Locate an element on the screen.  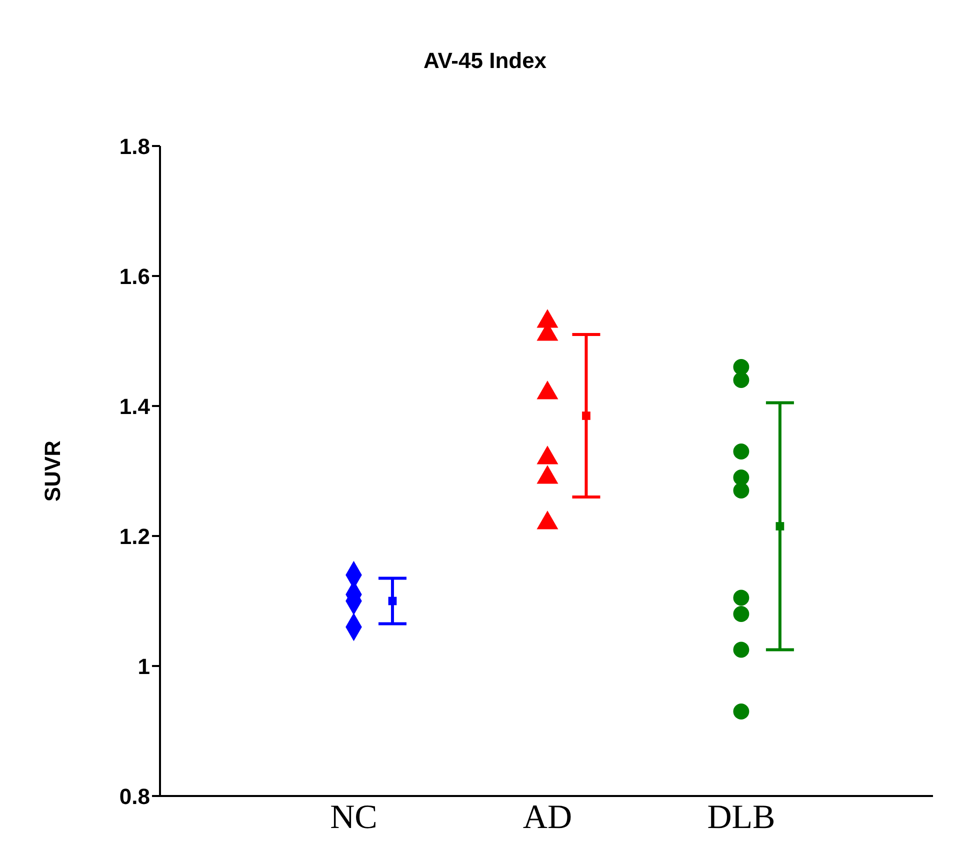
y-tick-label: 1.6 is located at coordinates (134, 276).